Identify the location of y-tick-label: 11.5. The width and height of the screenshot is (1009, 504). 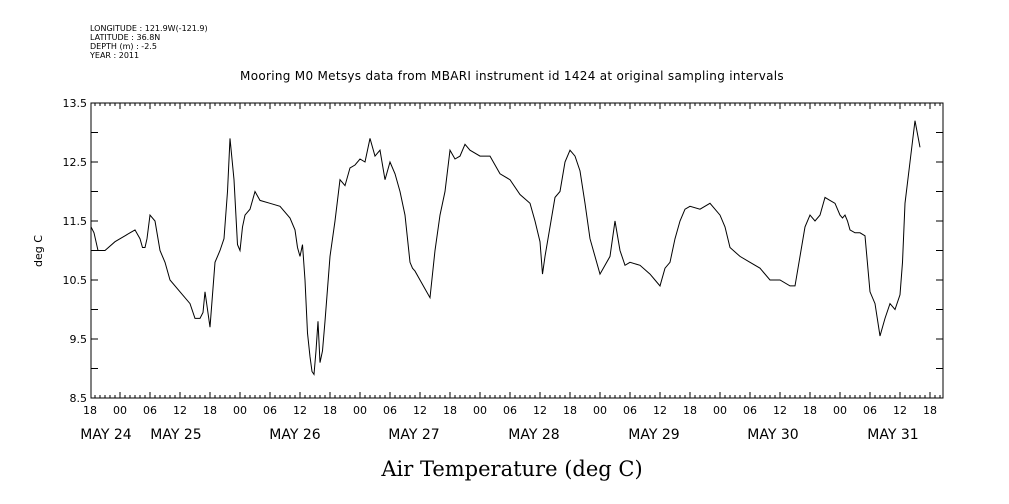
(75, 221).